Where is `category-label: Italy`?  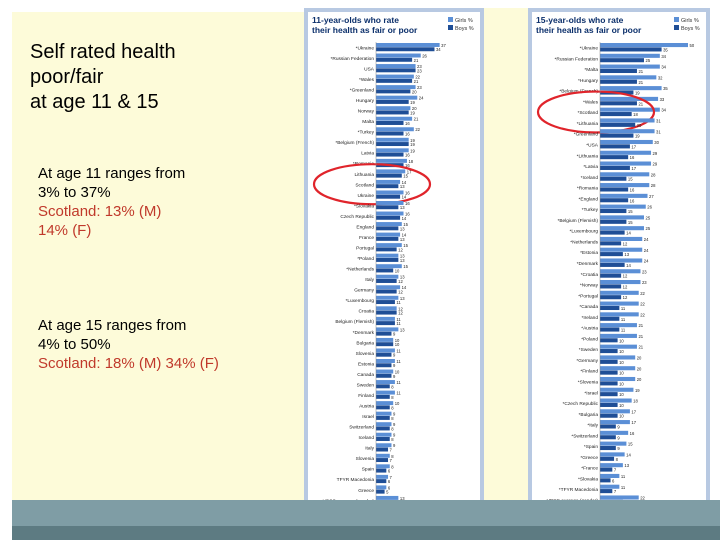 category-label: Italy is located at coordinates (369, 280).